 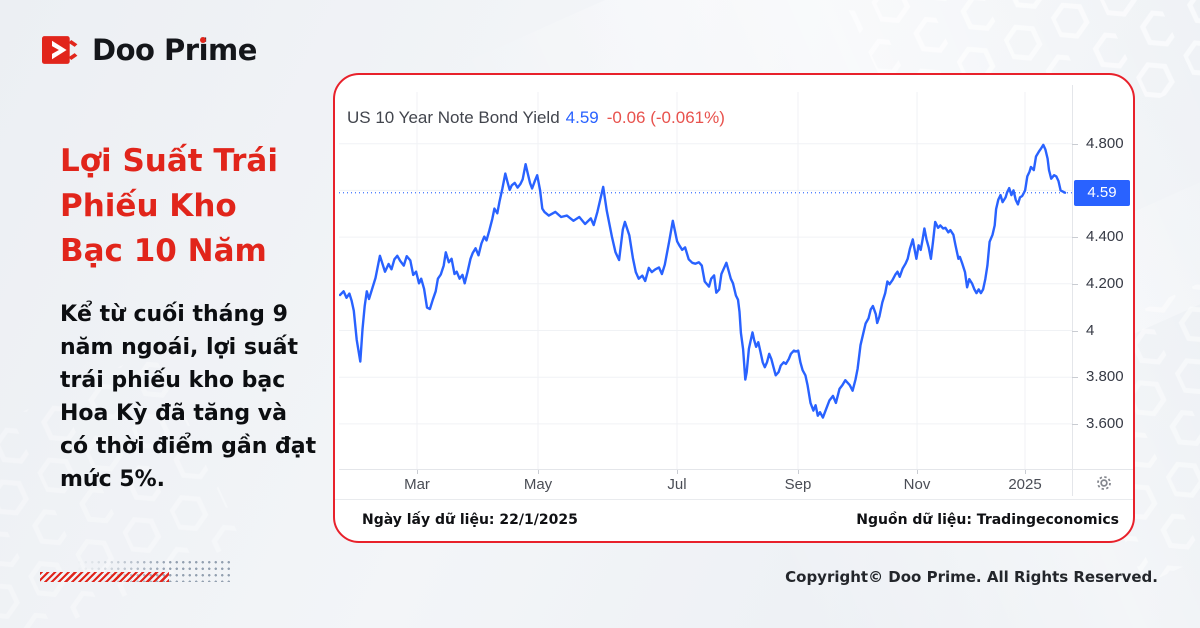 What do you see at coordinates (1105, 237) in the screenshot?
I see `y-axis-label: 4.400` at bounding box center [1105, 237].